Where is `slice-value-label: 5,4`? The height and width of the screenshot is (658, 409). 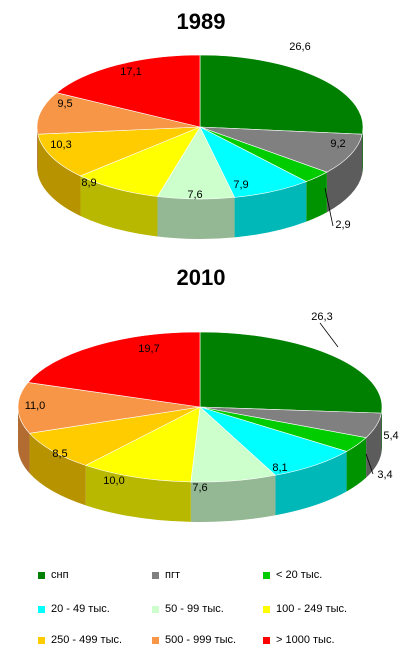 slice-value-label: 5,4 is located at coordinates (390, 436).